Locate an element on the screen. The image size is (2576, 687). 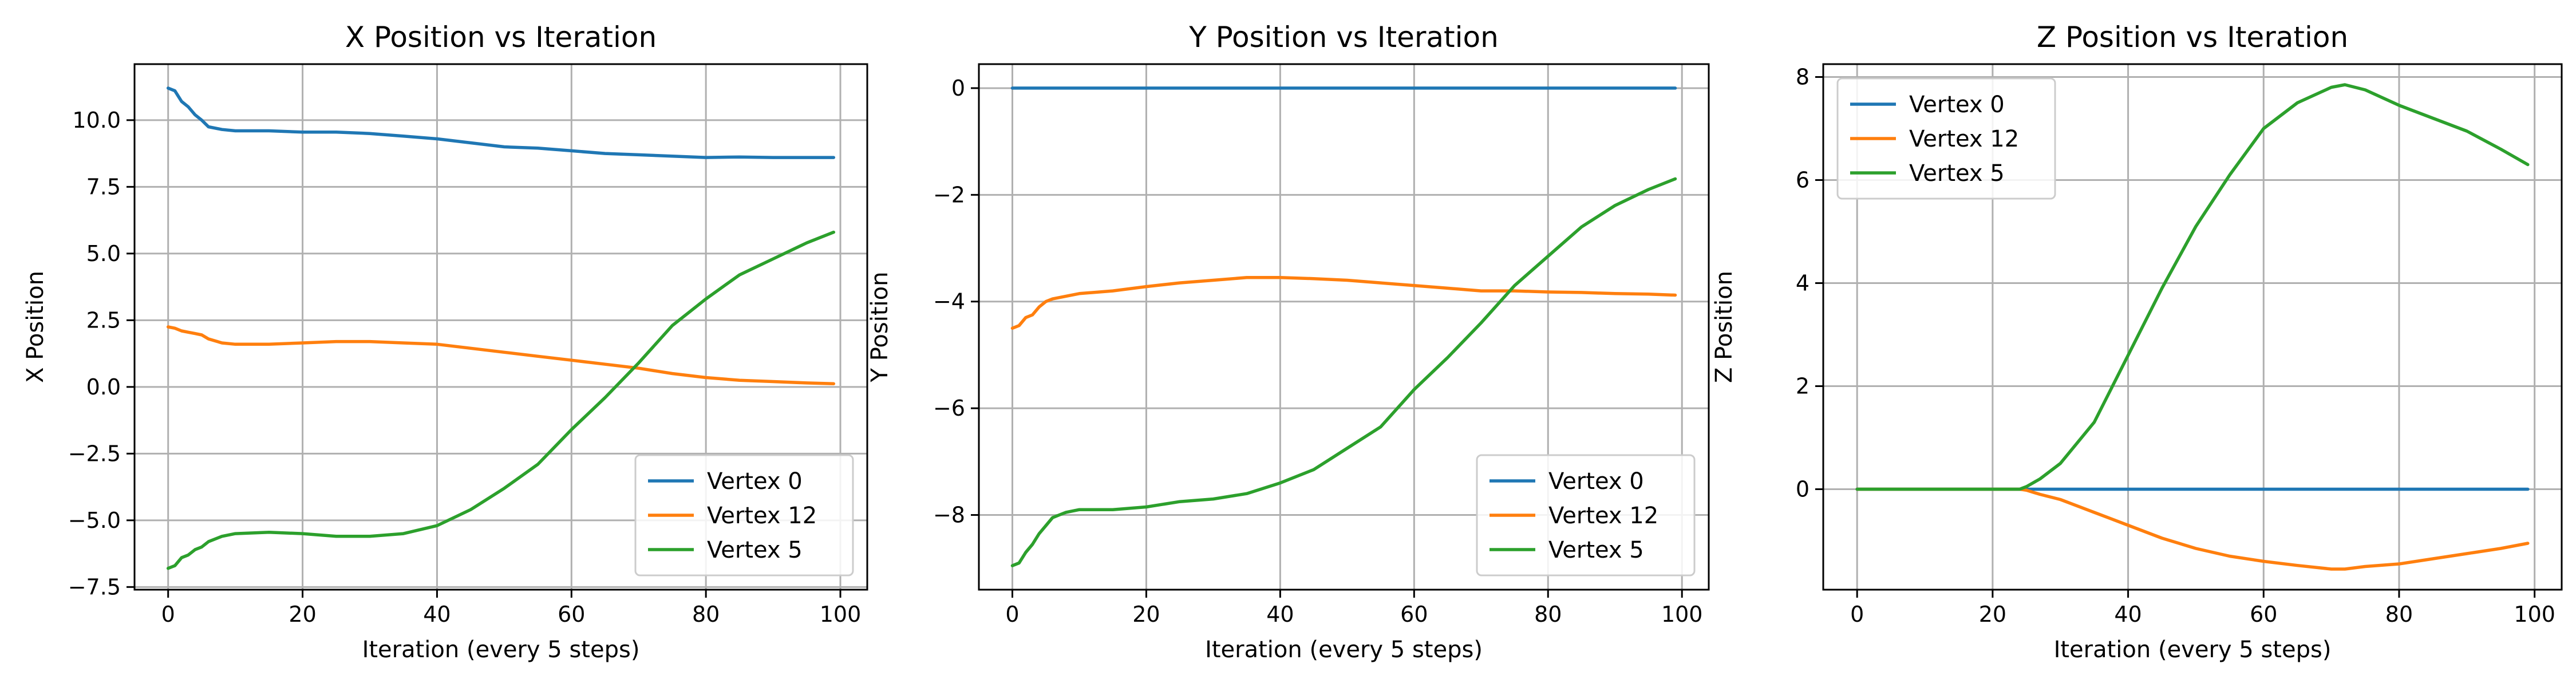
y-tick-label: 2.5 is located at coordinates (103, 320).